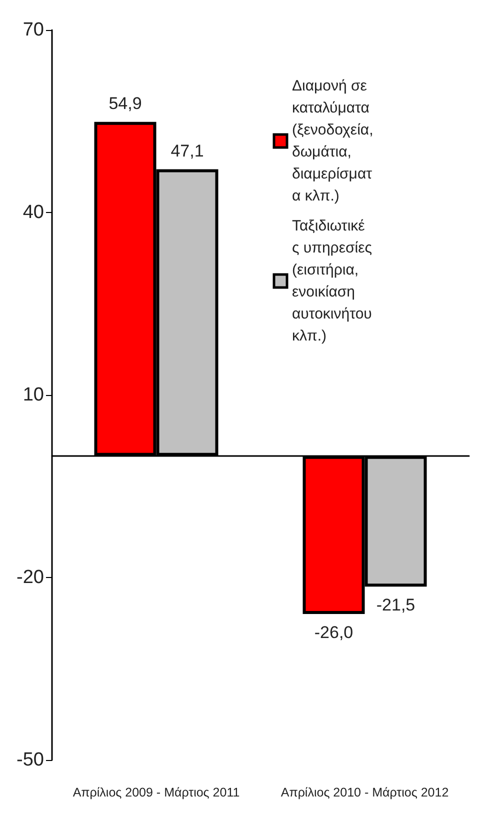  I want to click on data-label: 54,9, so click(125, 103).